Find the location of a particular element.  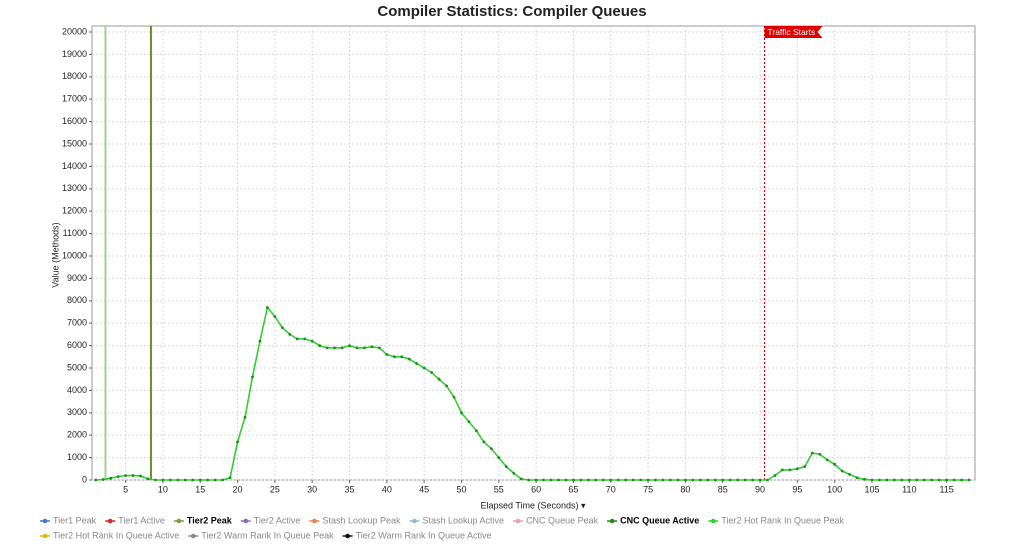

legend-label: CNC Queue Active is located at coordinates (659, 520).